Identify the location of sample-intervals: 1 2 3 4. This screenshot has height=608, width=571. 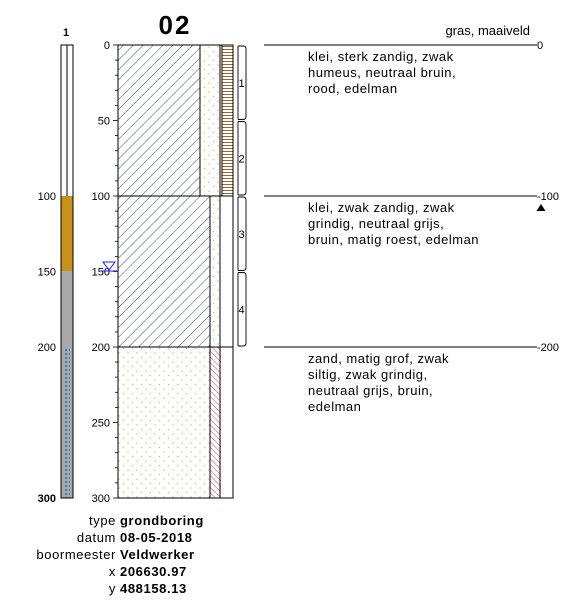
(242, 196).